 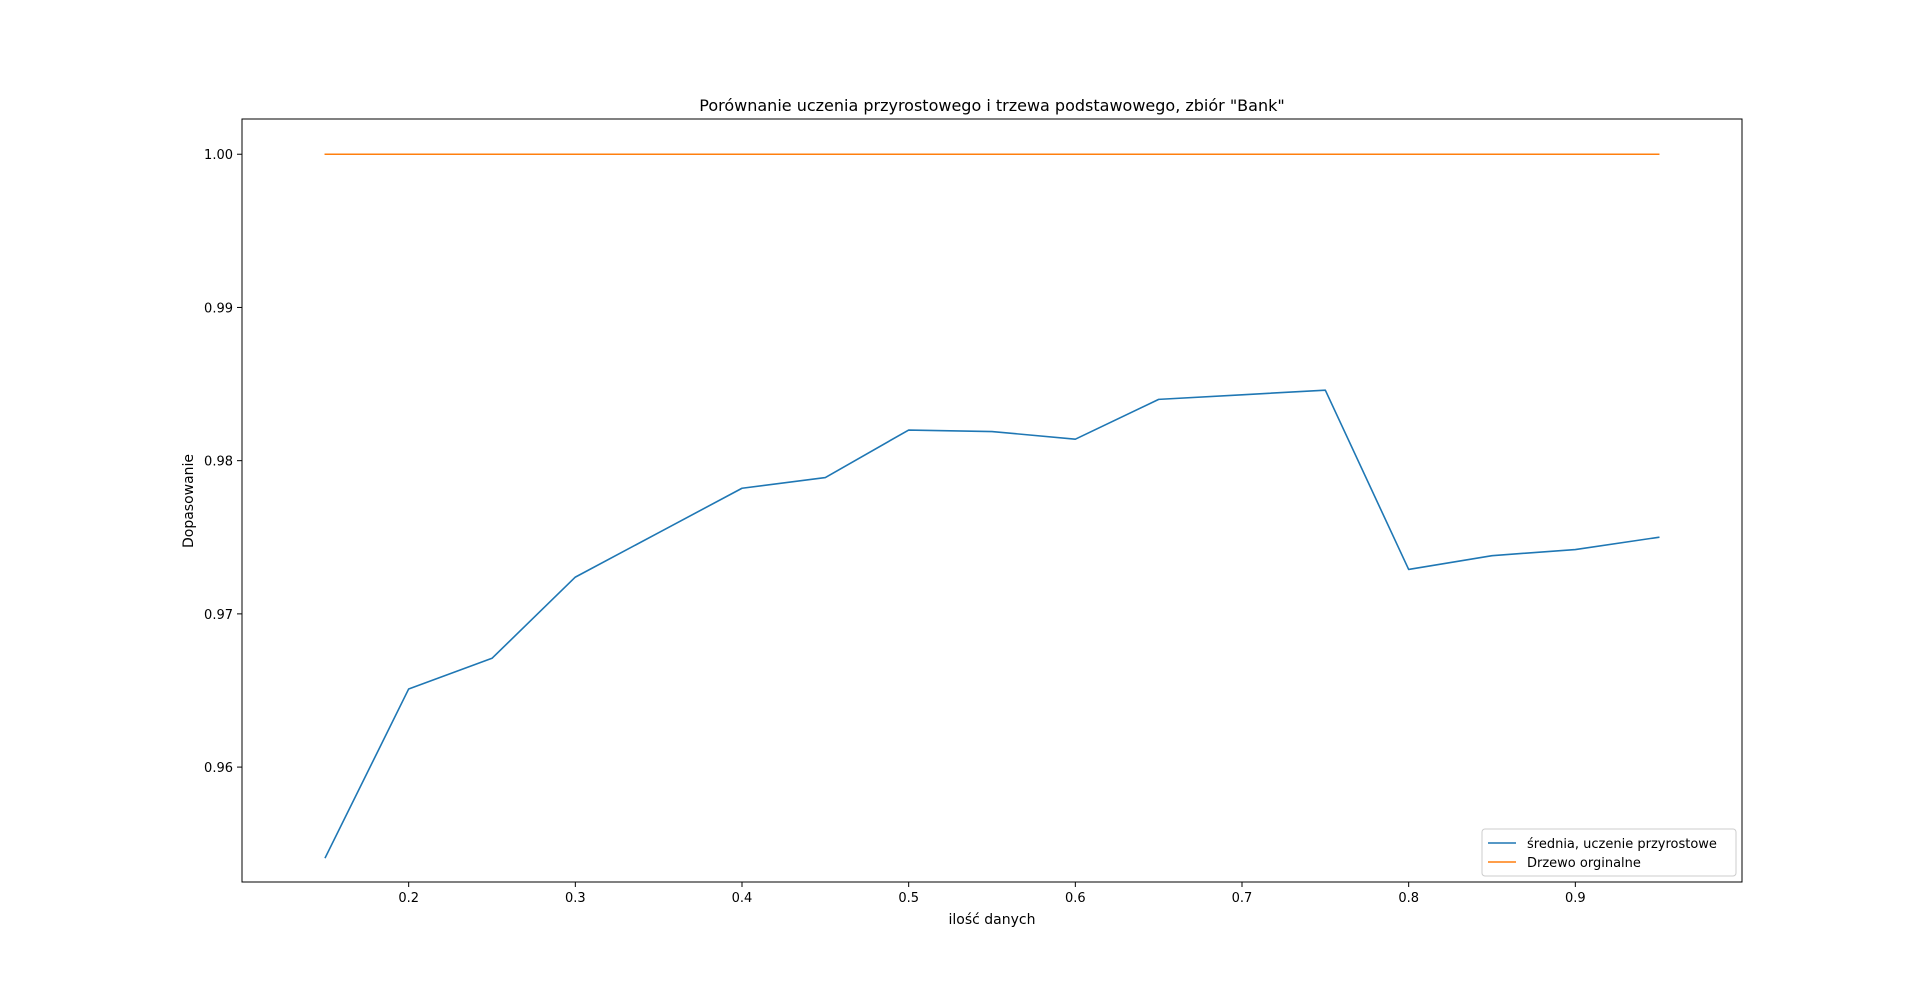 I want to click on x-tick-label: 0.5, so click(x=908, y=898).